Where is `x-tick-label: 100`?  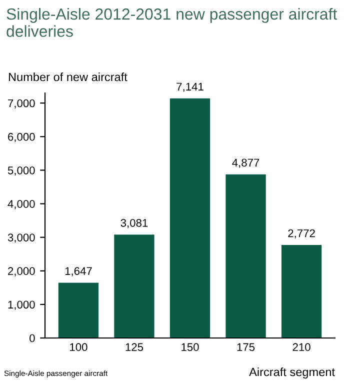 x-tick-label: 100 is located at coordinates (79, 347).